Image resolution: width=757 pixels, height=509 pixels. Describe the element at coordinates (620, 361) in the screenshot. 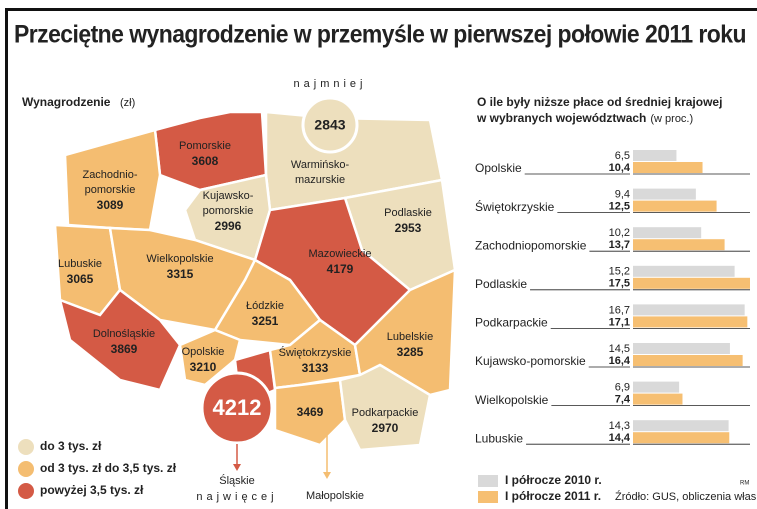

I see `value-label: 16,4` at that location.